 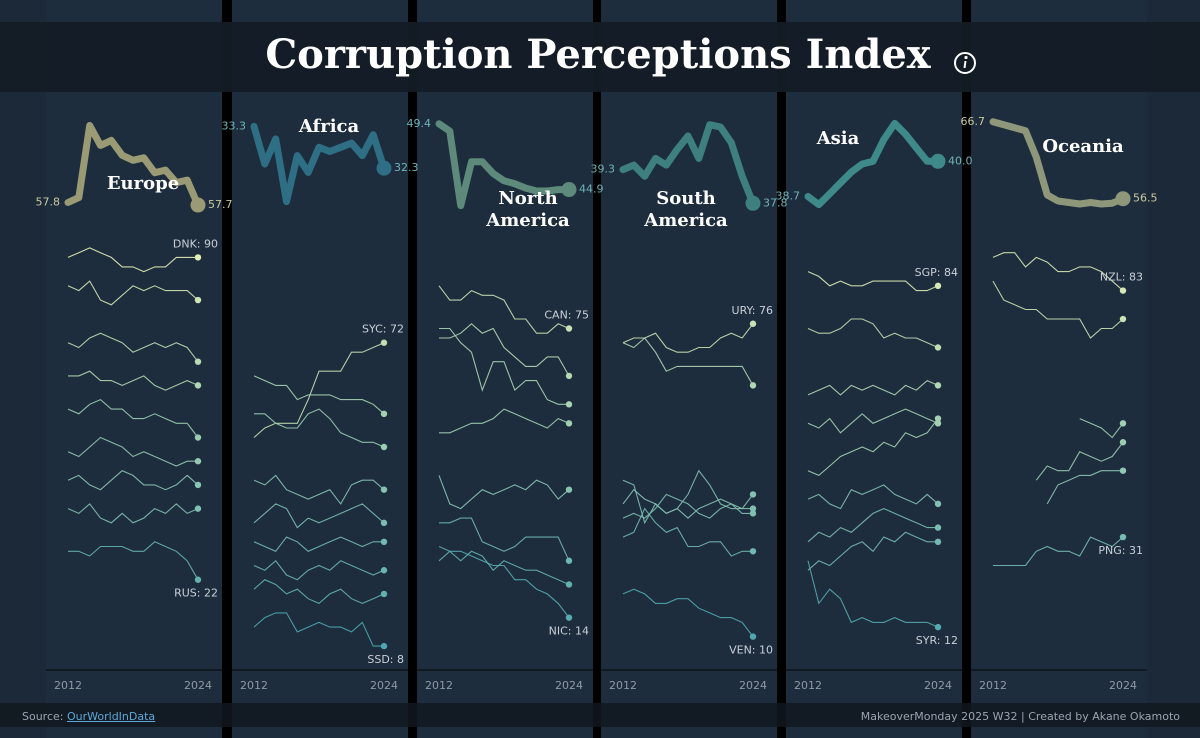 I want to click on value-label: URY: 76, so click(x=752, y=310).